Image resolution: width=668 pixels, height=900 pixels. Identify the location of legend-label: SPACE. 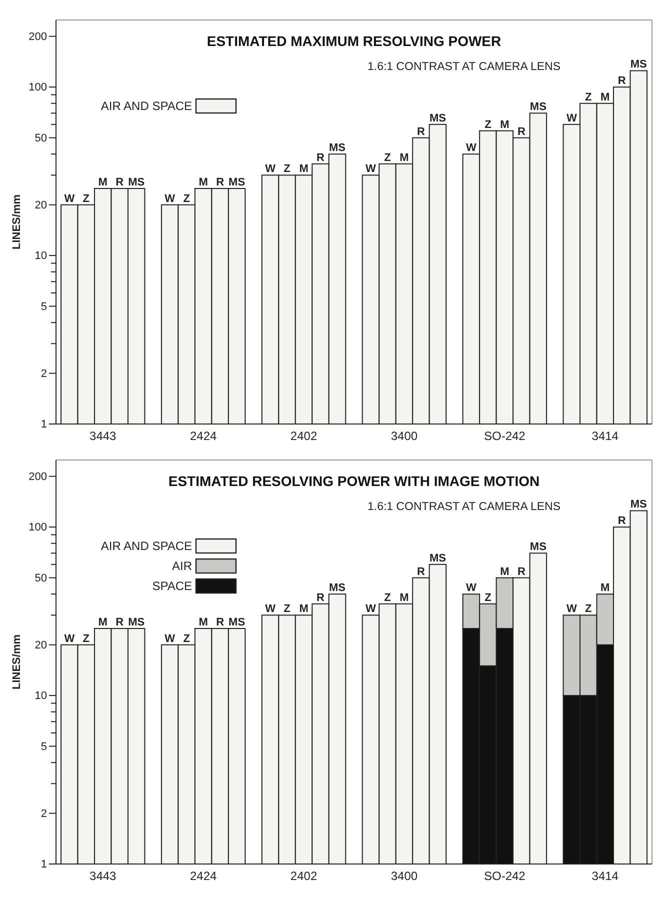
(172, 585).